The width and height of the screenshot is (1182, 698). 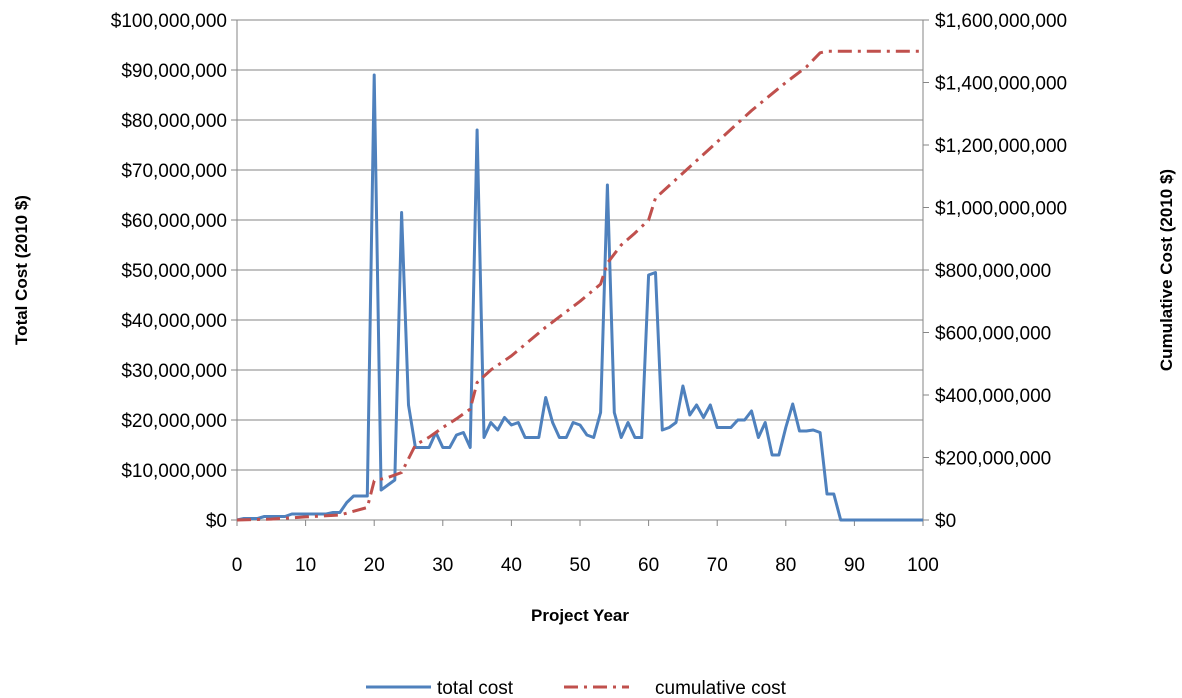 What do you see at coordinates (237, 565) in the screenshot?
I see `x-tick-label: 0` at bounding box center [237, 565].